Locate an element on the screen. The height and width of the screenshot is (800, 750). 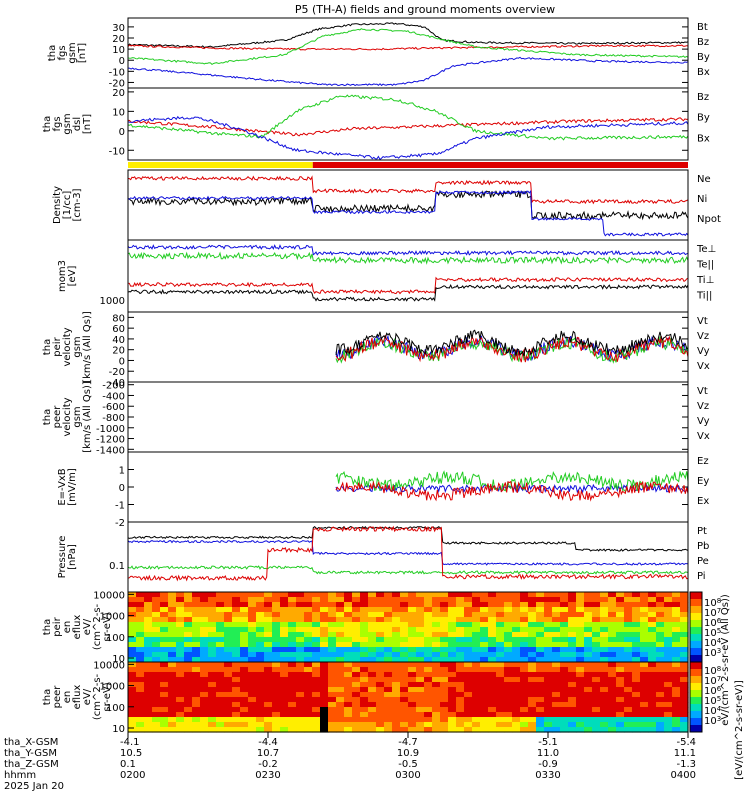
y-tick-label: 1000 is located at coordinates (112, 301).